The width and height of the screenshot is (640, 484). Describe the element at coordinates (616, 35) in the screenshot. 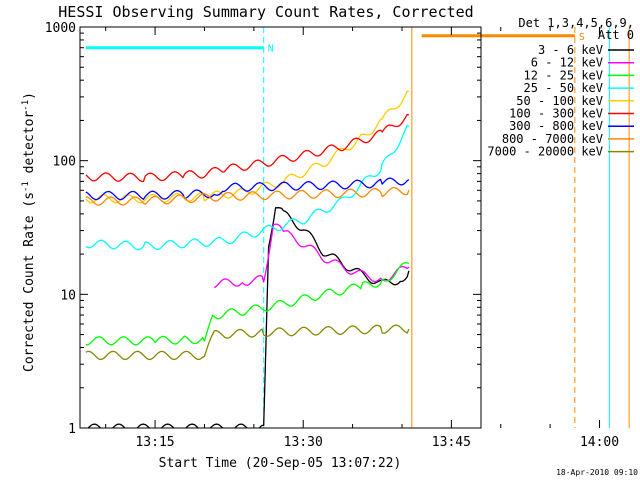

I see `legend-header-attenuator: Att 0` at that location.